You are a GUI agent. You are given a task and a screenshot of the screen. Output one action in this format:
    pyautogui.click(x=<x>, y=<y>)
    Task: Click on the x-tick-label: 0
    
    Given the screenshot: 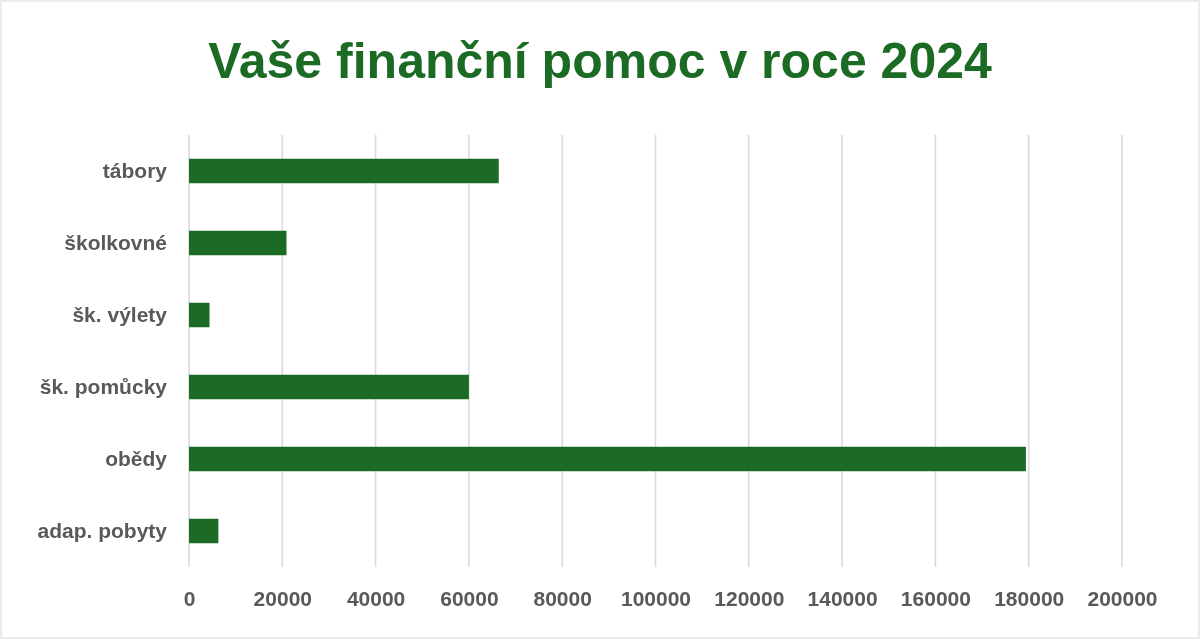 What is the action you would take?
    pyautogui.click(x=189, y=598)
    